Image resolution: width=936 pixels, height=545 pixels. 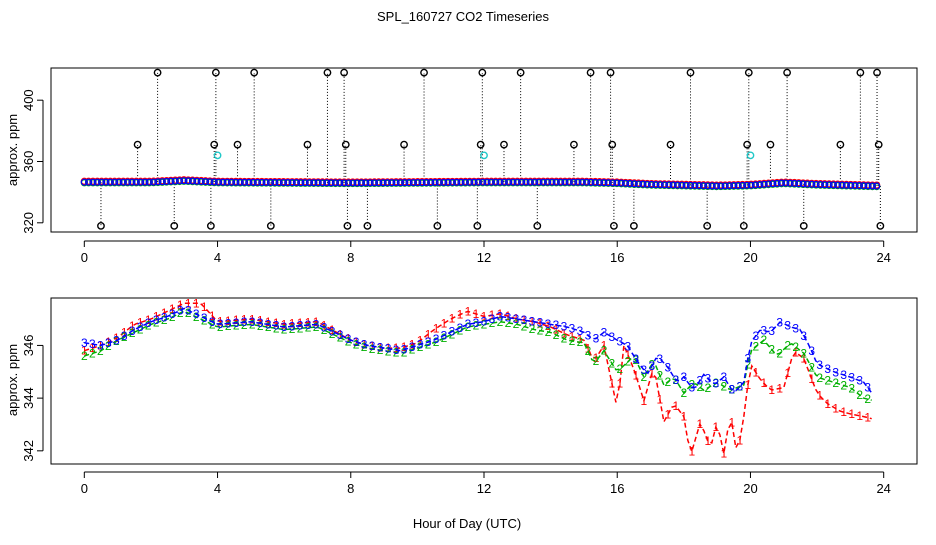 What do you see at coordinates (28, 346) in the screenshot?
I see `bottom-y-tick-label: 346` at bounding box center [28, 346].